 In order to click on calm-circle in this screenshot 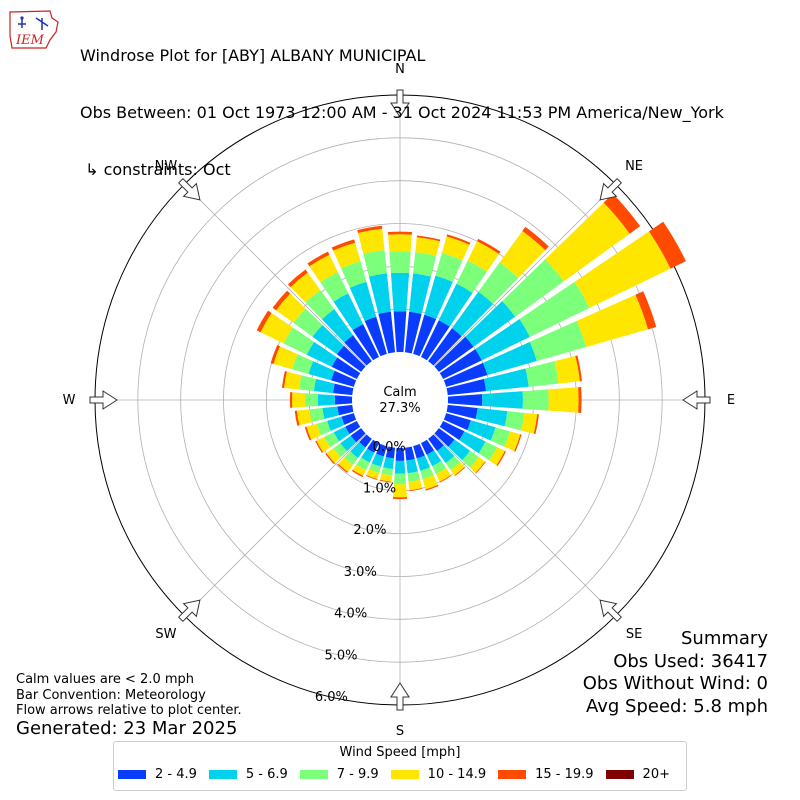, I will do `click(400, 400)`.